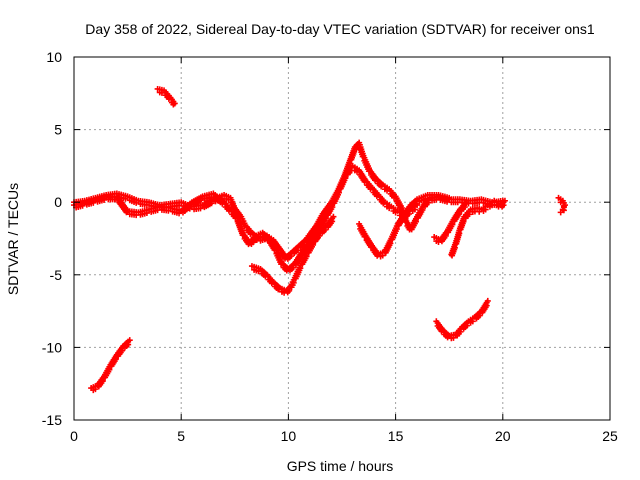  I want to click on x-tick-label: 20, so click(503, 436).